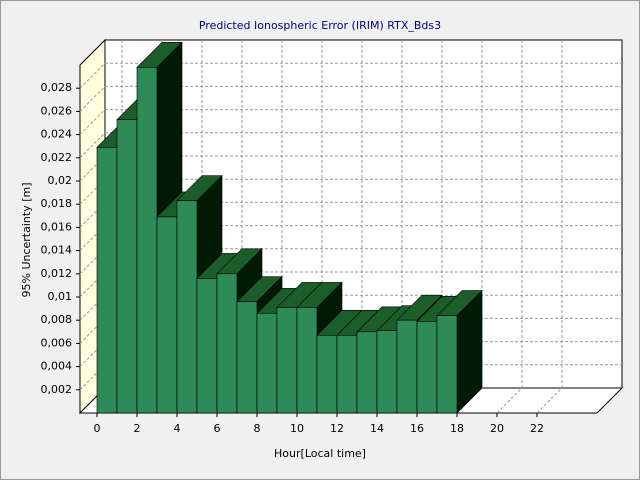 This screenshot has width=640, height=480. I want to click on x-tick-label: 14, so click(377, 428).